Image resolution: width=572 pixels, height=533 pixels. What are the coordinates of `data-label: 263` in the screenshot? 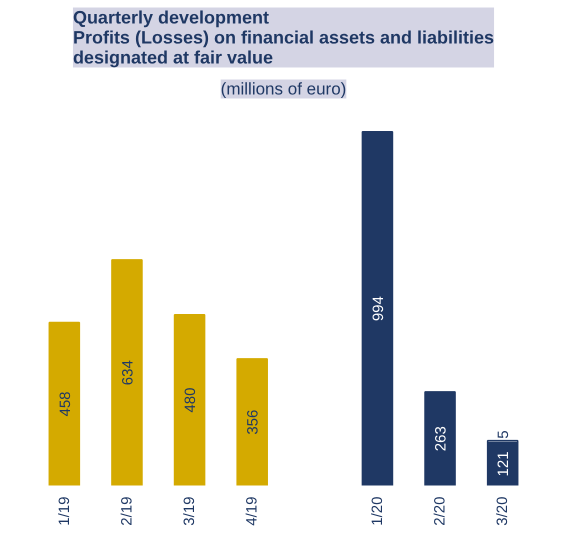 It's located at (441, 439).